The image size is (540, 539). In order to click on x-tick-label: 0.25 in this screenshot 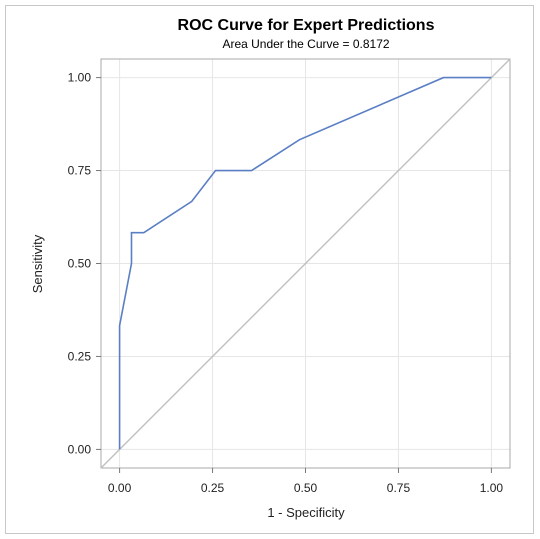, I will do `click(213, 488)`.